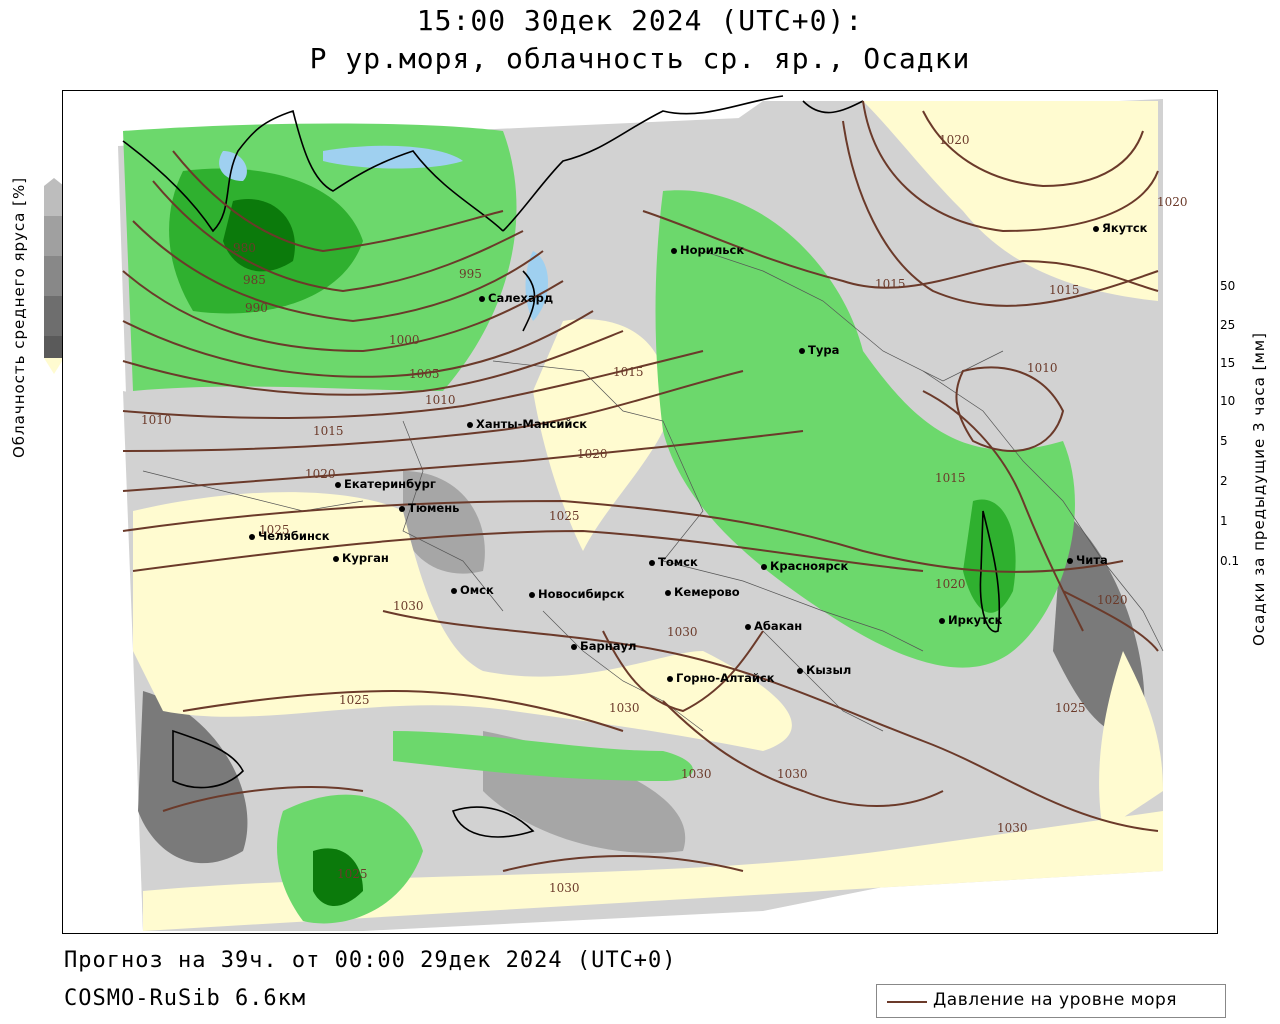 This screenshot has height=1024, width=1280. I want to click on precip-tick: 10, so click(1228, 401).